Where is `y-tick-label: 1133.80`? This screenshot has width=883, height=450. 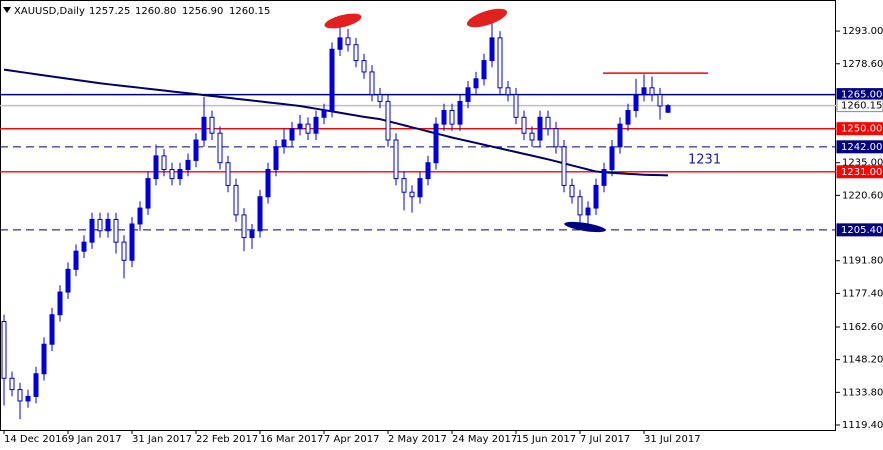
y-tick-label: 1133.80 is located at coordinates (862, 392).